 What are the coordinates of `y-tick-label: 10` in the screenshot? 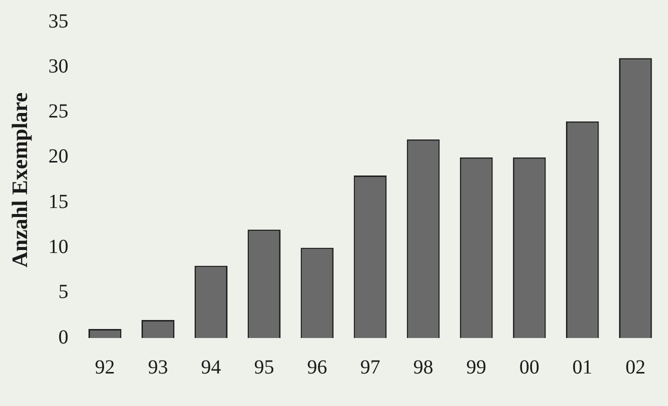 It's located at (58, 247).